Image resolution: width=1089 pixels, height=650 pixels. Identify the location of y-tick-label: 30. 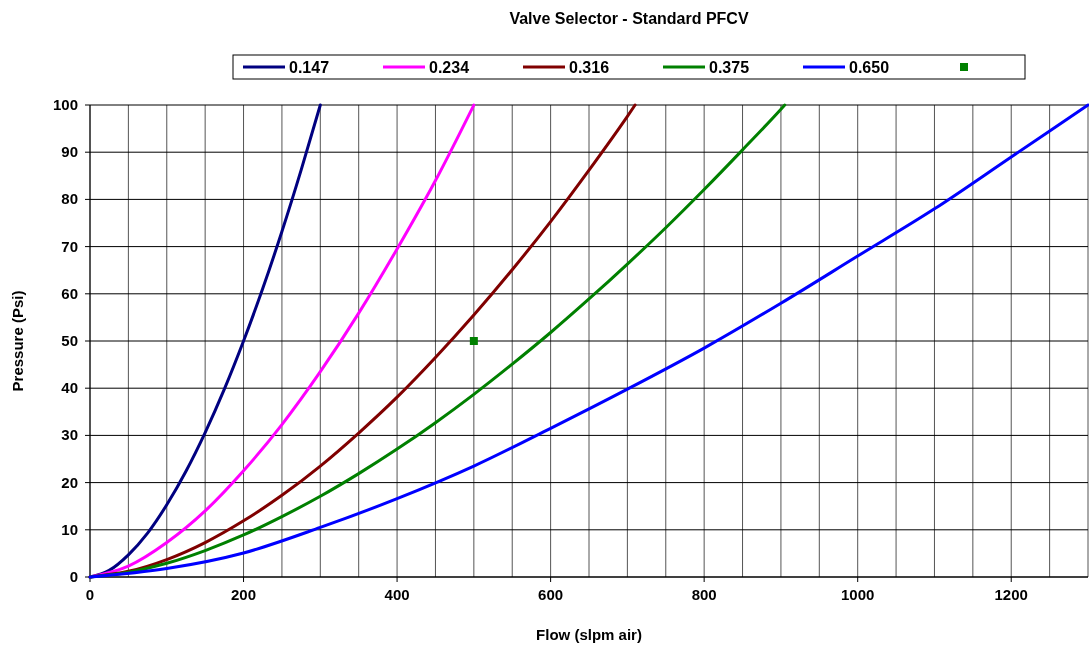
(69, 435).